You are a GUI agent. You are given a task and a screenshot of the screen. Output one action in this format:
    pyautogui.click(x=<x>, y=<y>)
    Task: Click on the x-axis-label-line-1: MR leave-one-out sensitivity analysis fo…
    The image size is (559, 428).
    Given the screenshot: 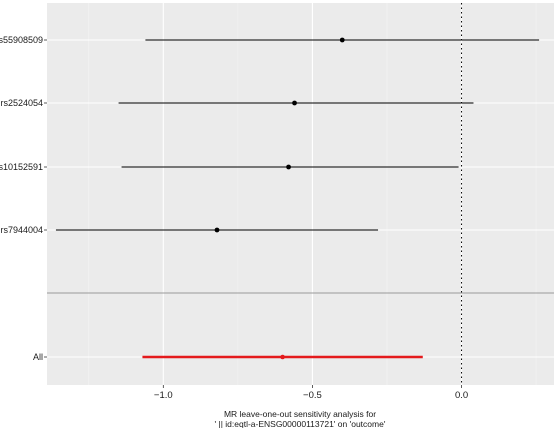 What is the action you would take?
    pyautogui.click(x=300, y=414)
    